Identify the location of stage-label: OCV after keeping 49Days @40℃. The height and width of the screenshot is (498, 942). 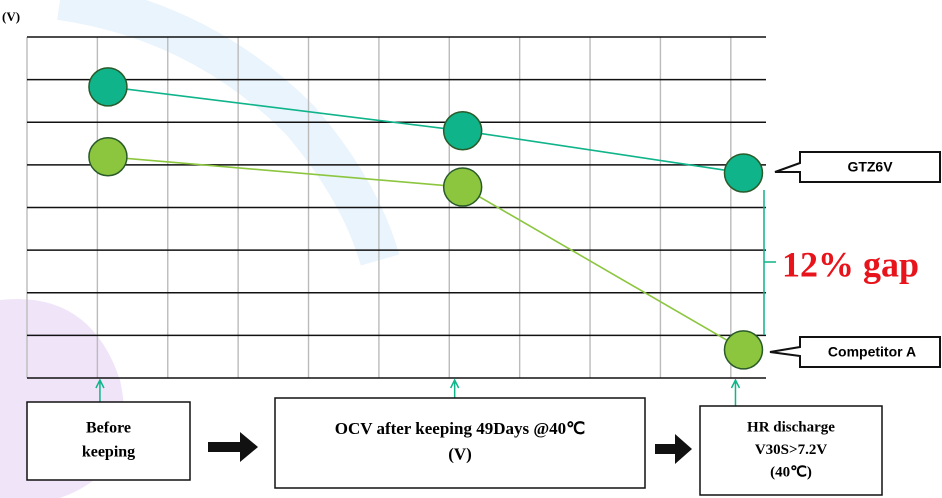
(460, 428).